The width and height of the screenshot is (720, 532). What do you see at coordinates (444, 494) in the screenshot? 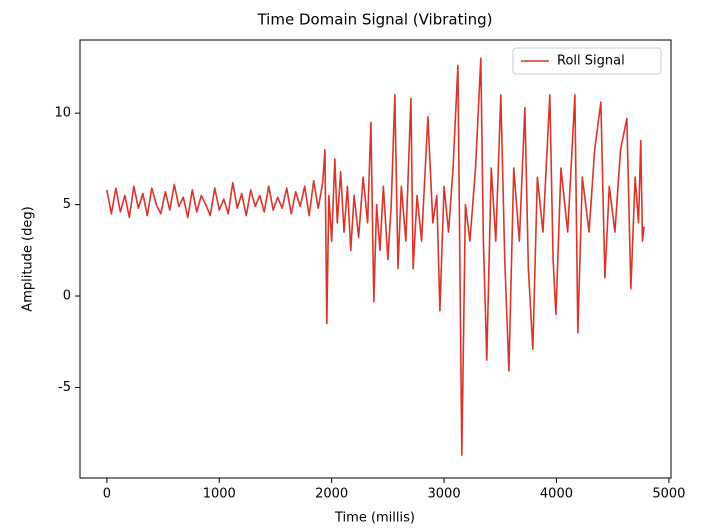
I see `x-tick-label: 3000` at bounding box center [444, 494].